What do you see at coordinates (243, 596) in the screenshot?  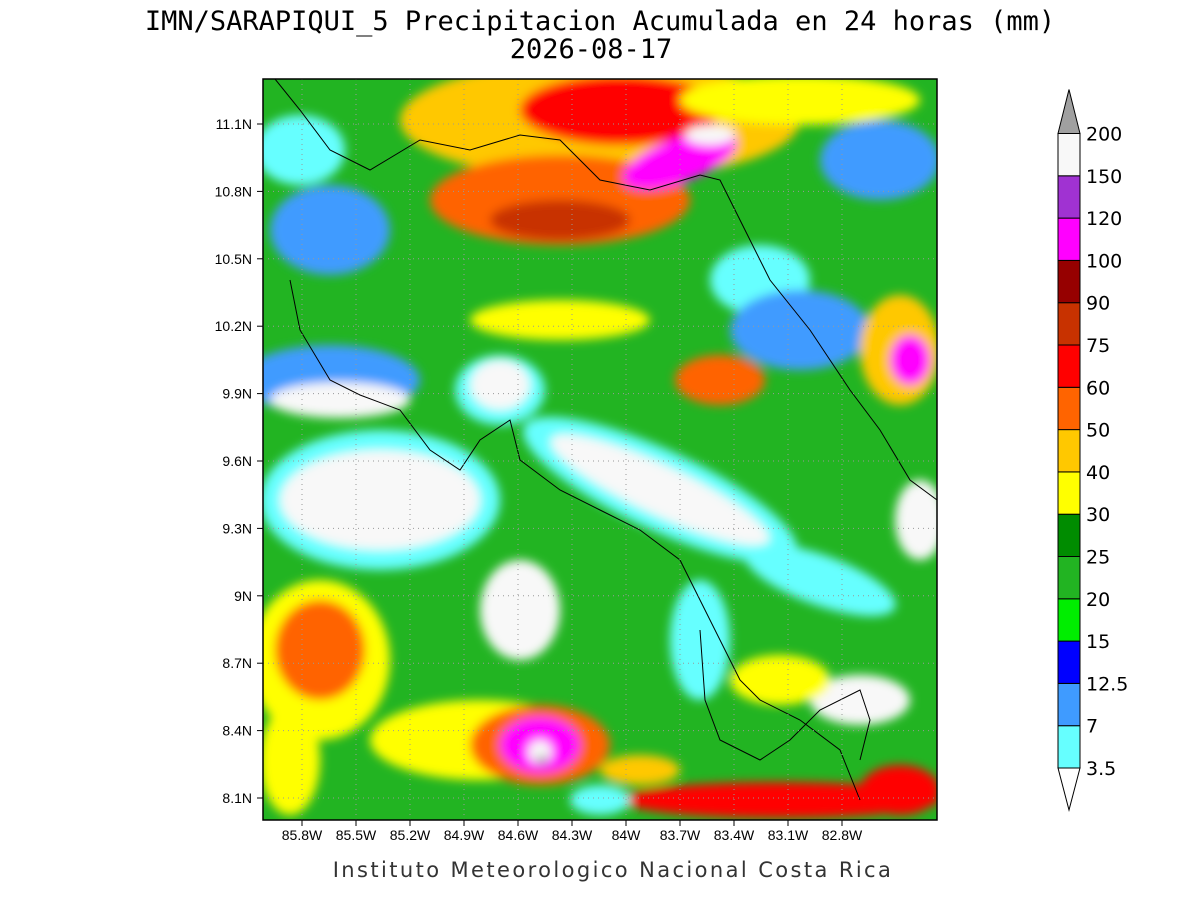 I see `lat-label: 9N` at bounding box center [243, 596].